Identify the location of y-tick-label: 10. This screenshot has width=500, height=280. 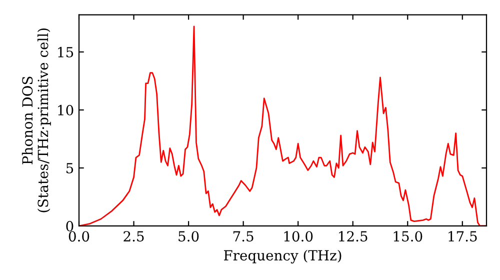
(66, 110).